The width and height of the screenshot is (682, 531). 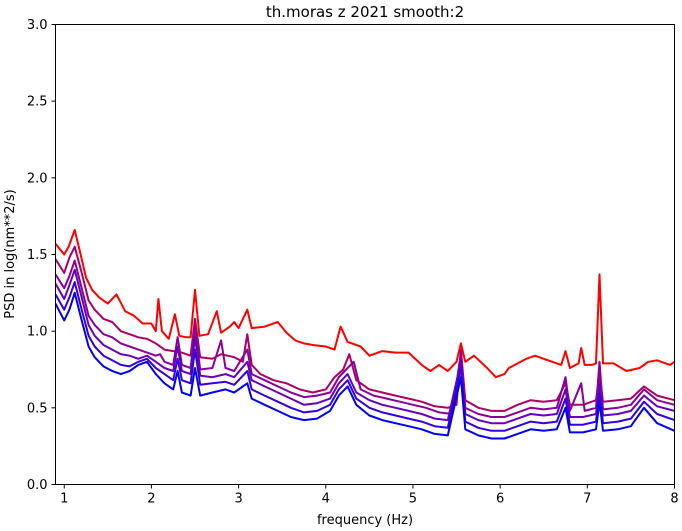 What do you see at coordinates (37, 178) in the screenshot?
I see `y-tick-label: 2.0` at bounding box center [37, 178].